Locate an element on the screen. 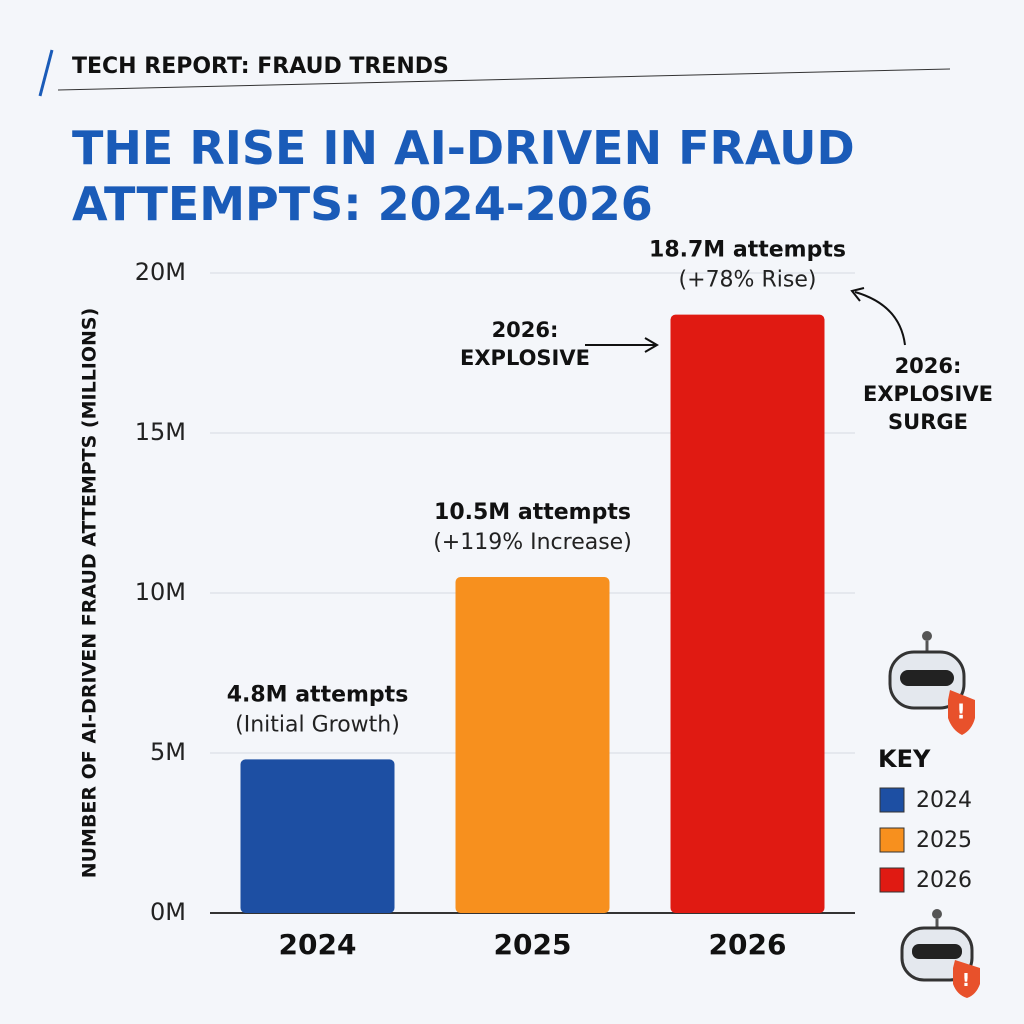 This screenshot has width=1024, height=1024. y-tick-label: 20M is located at coordinates (160, 272).